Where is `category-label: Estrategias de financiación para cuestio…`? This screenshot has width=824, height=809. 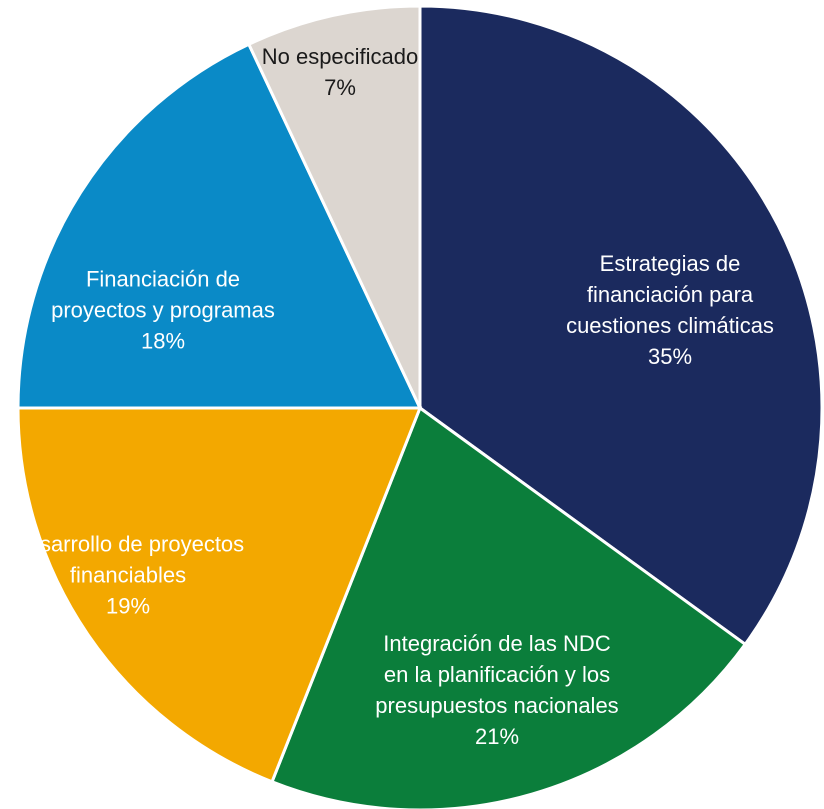 category-label: Estrategias de financiación para cuestio… is located at coordinates (670, 294).